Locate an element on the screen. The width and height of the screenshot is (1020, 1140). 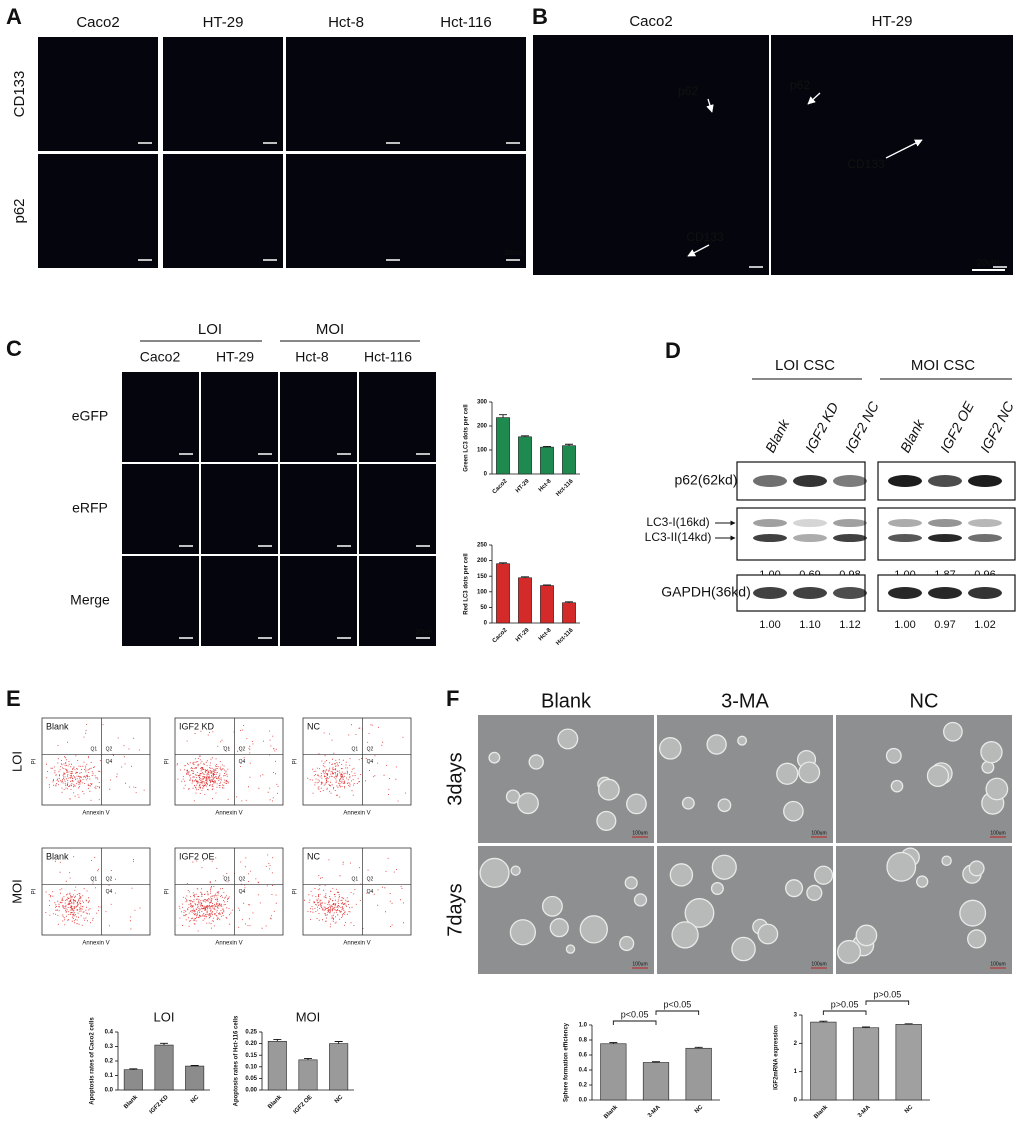
plot-label: Blank is located at coordinates (57, 726).